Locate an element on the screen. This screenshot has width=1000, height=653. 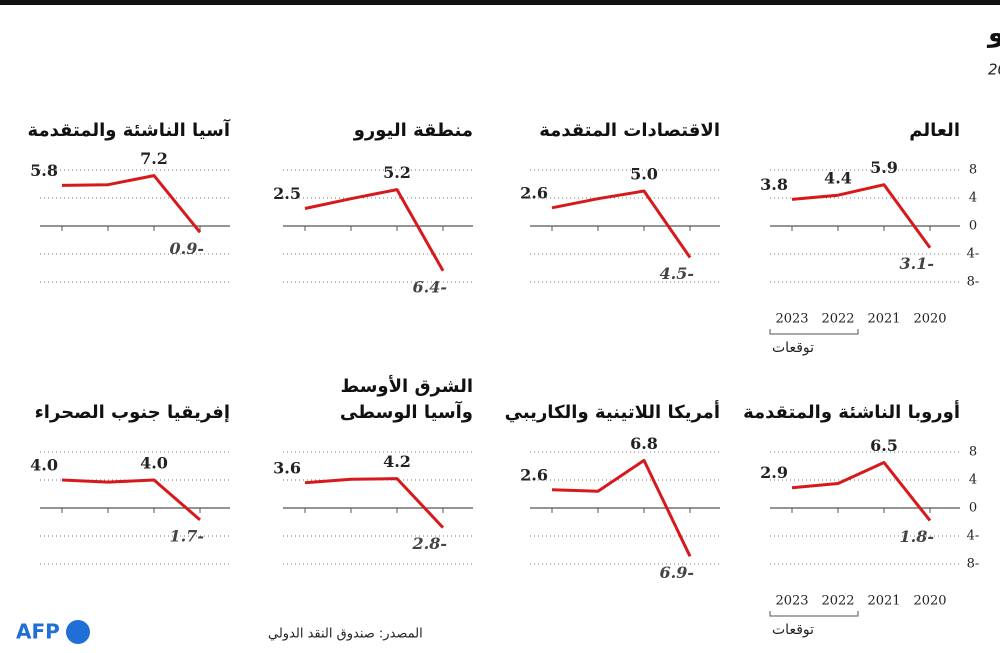
value-label: 4.5- is located at coordinates (677, 273).